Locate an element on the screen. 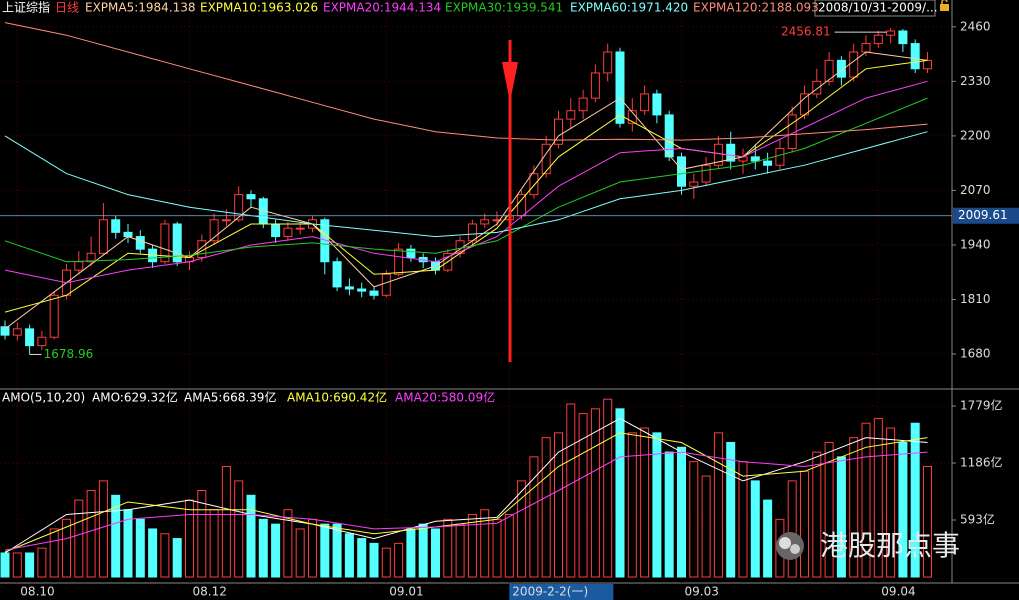 The width and height of the screenshot is (1019, 600). y-tick-label: 1779亿 is located at coordinates (981, 405).